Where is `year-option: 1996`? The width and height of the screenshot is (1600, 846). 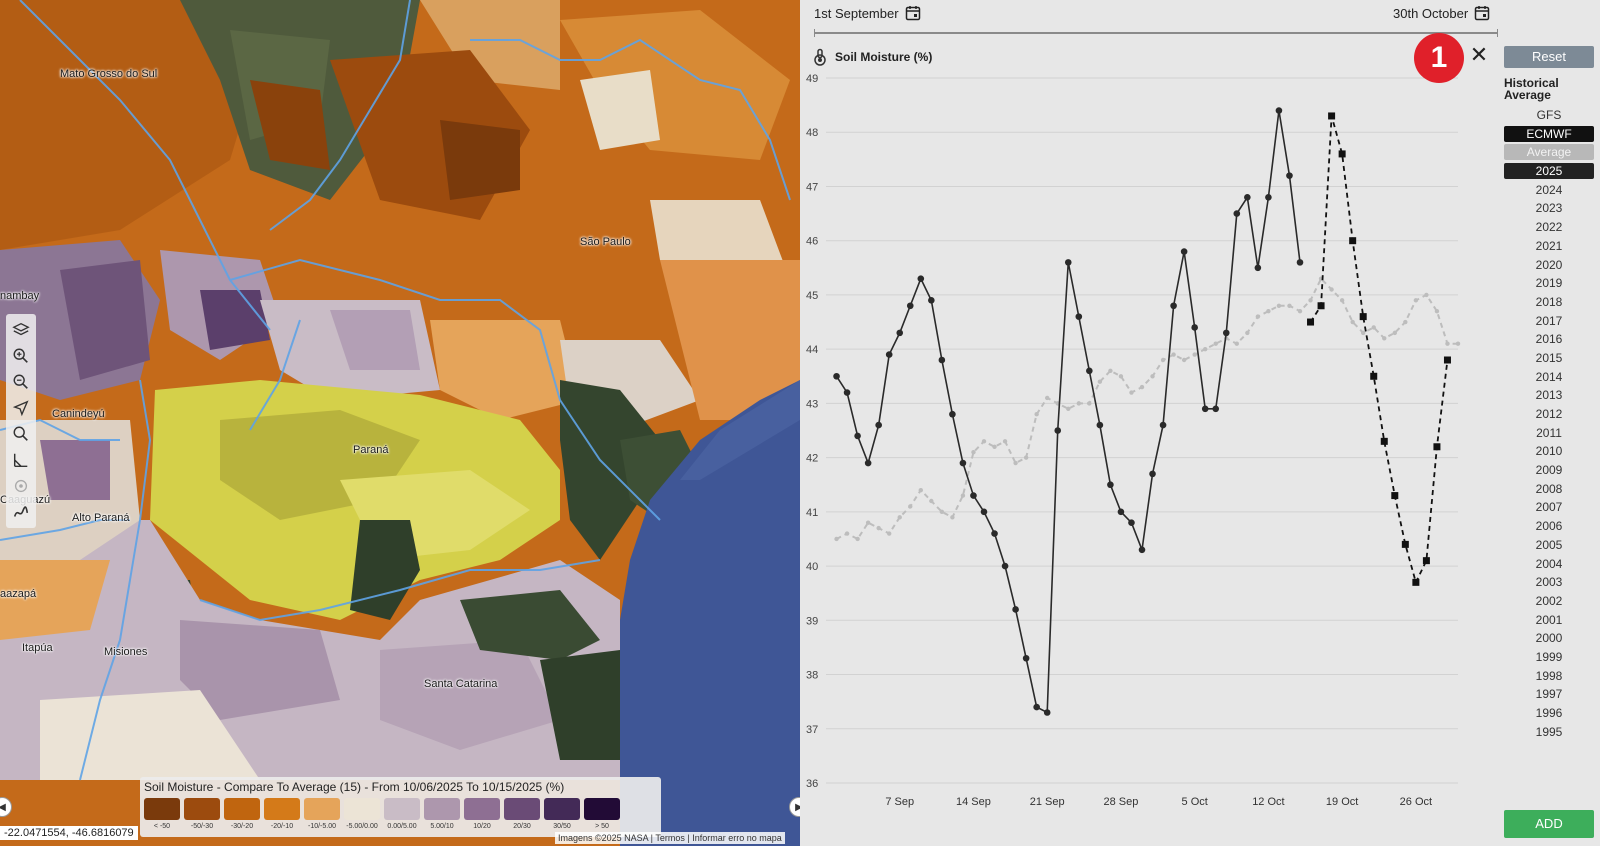
year-option: 1996 is located at coordinates (1549, 713).